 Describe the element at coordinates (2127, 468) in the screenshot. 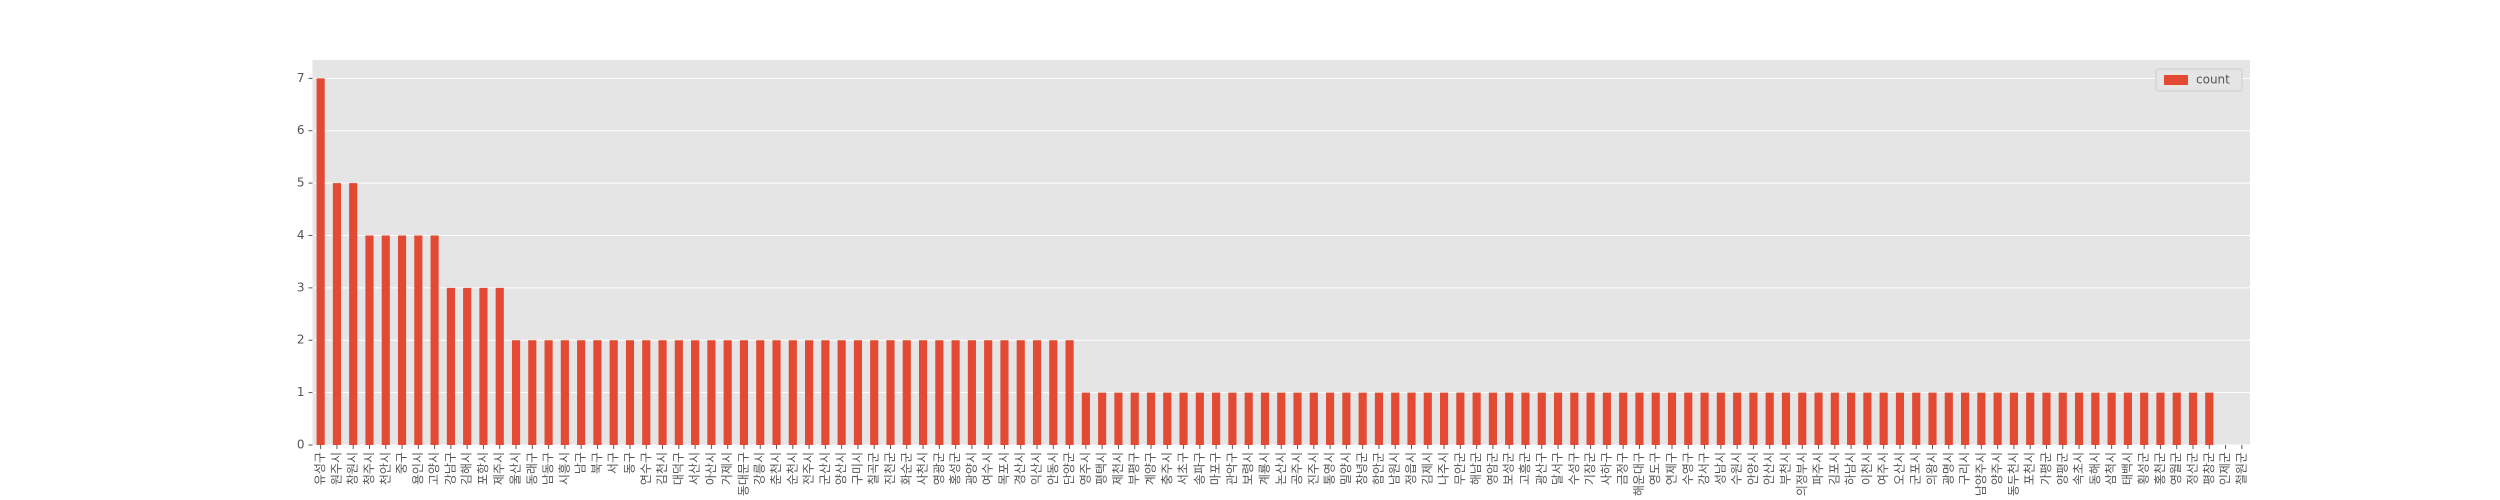

I see `x-tick-label: 태백시` at that location.